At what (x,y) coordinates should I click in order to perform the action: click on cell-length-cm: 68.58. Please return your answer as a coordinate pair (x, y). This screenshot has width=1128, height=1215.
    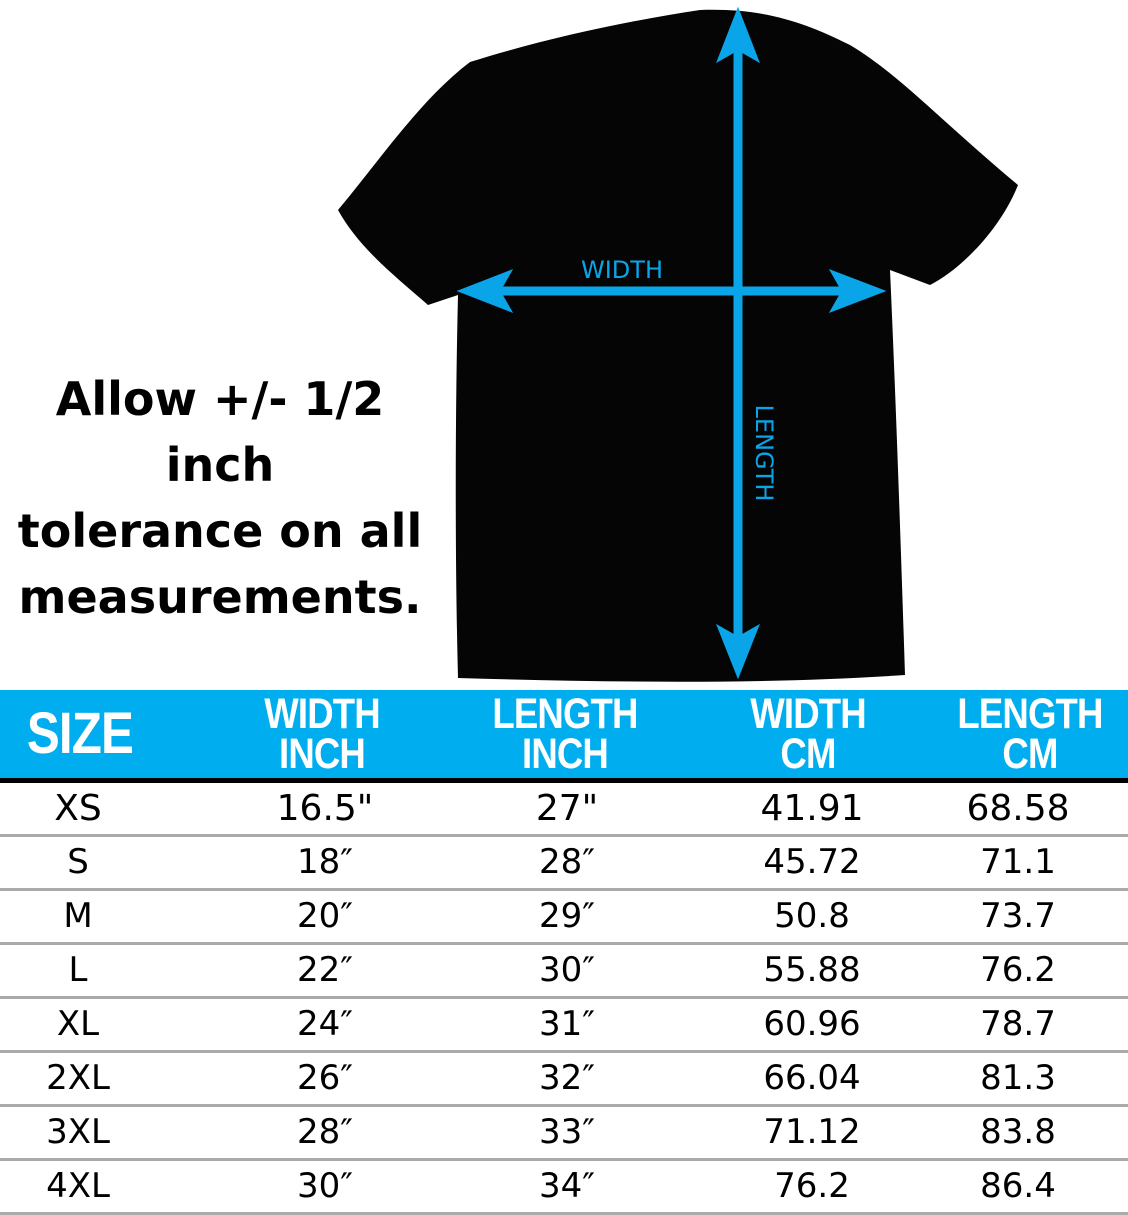
    Looking at the image, I should click on (1018, 808).